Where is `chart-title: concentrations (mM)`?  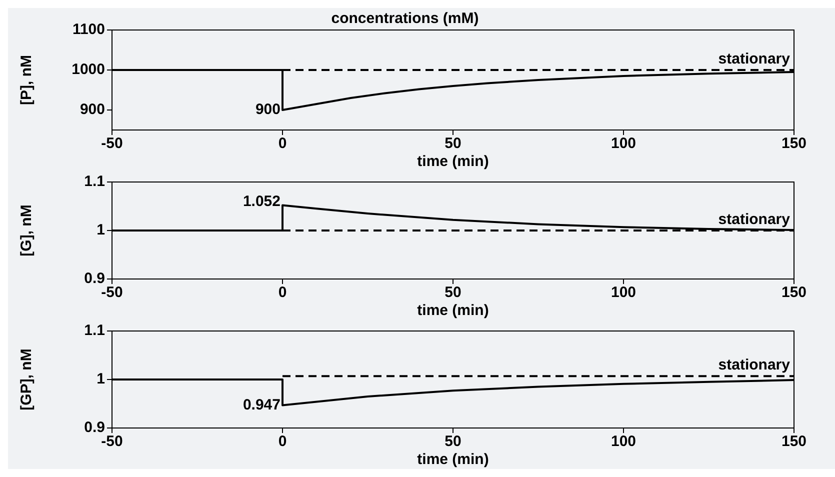
chart-title: concentrations (mM) is located at coordinates (405, 19).